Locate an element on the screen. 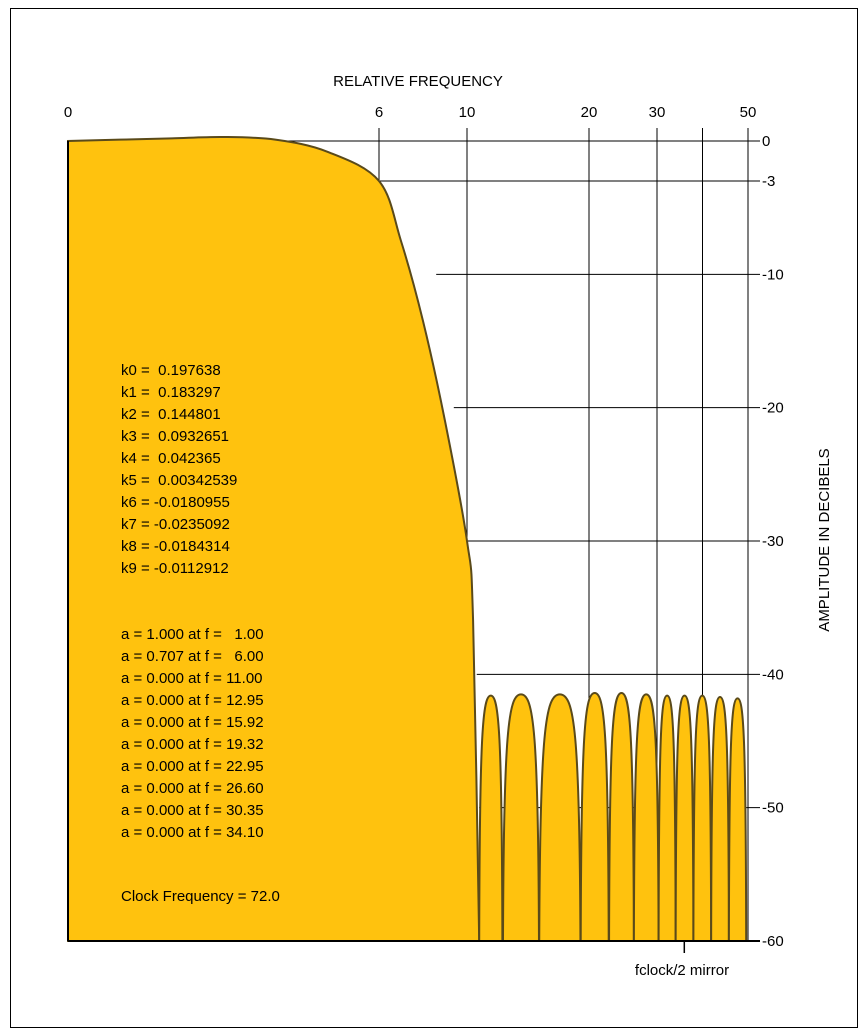  coefficient-item: k0 = 0.197638 is located at coordinates (171, 370).